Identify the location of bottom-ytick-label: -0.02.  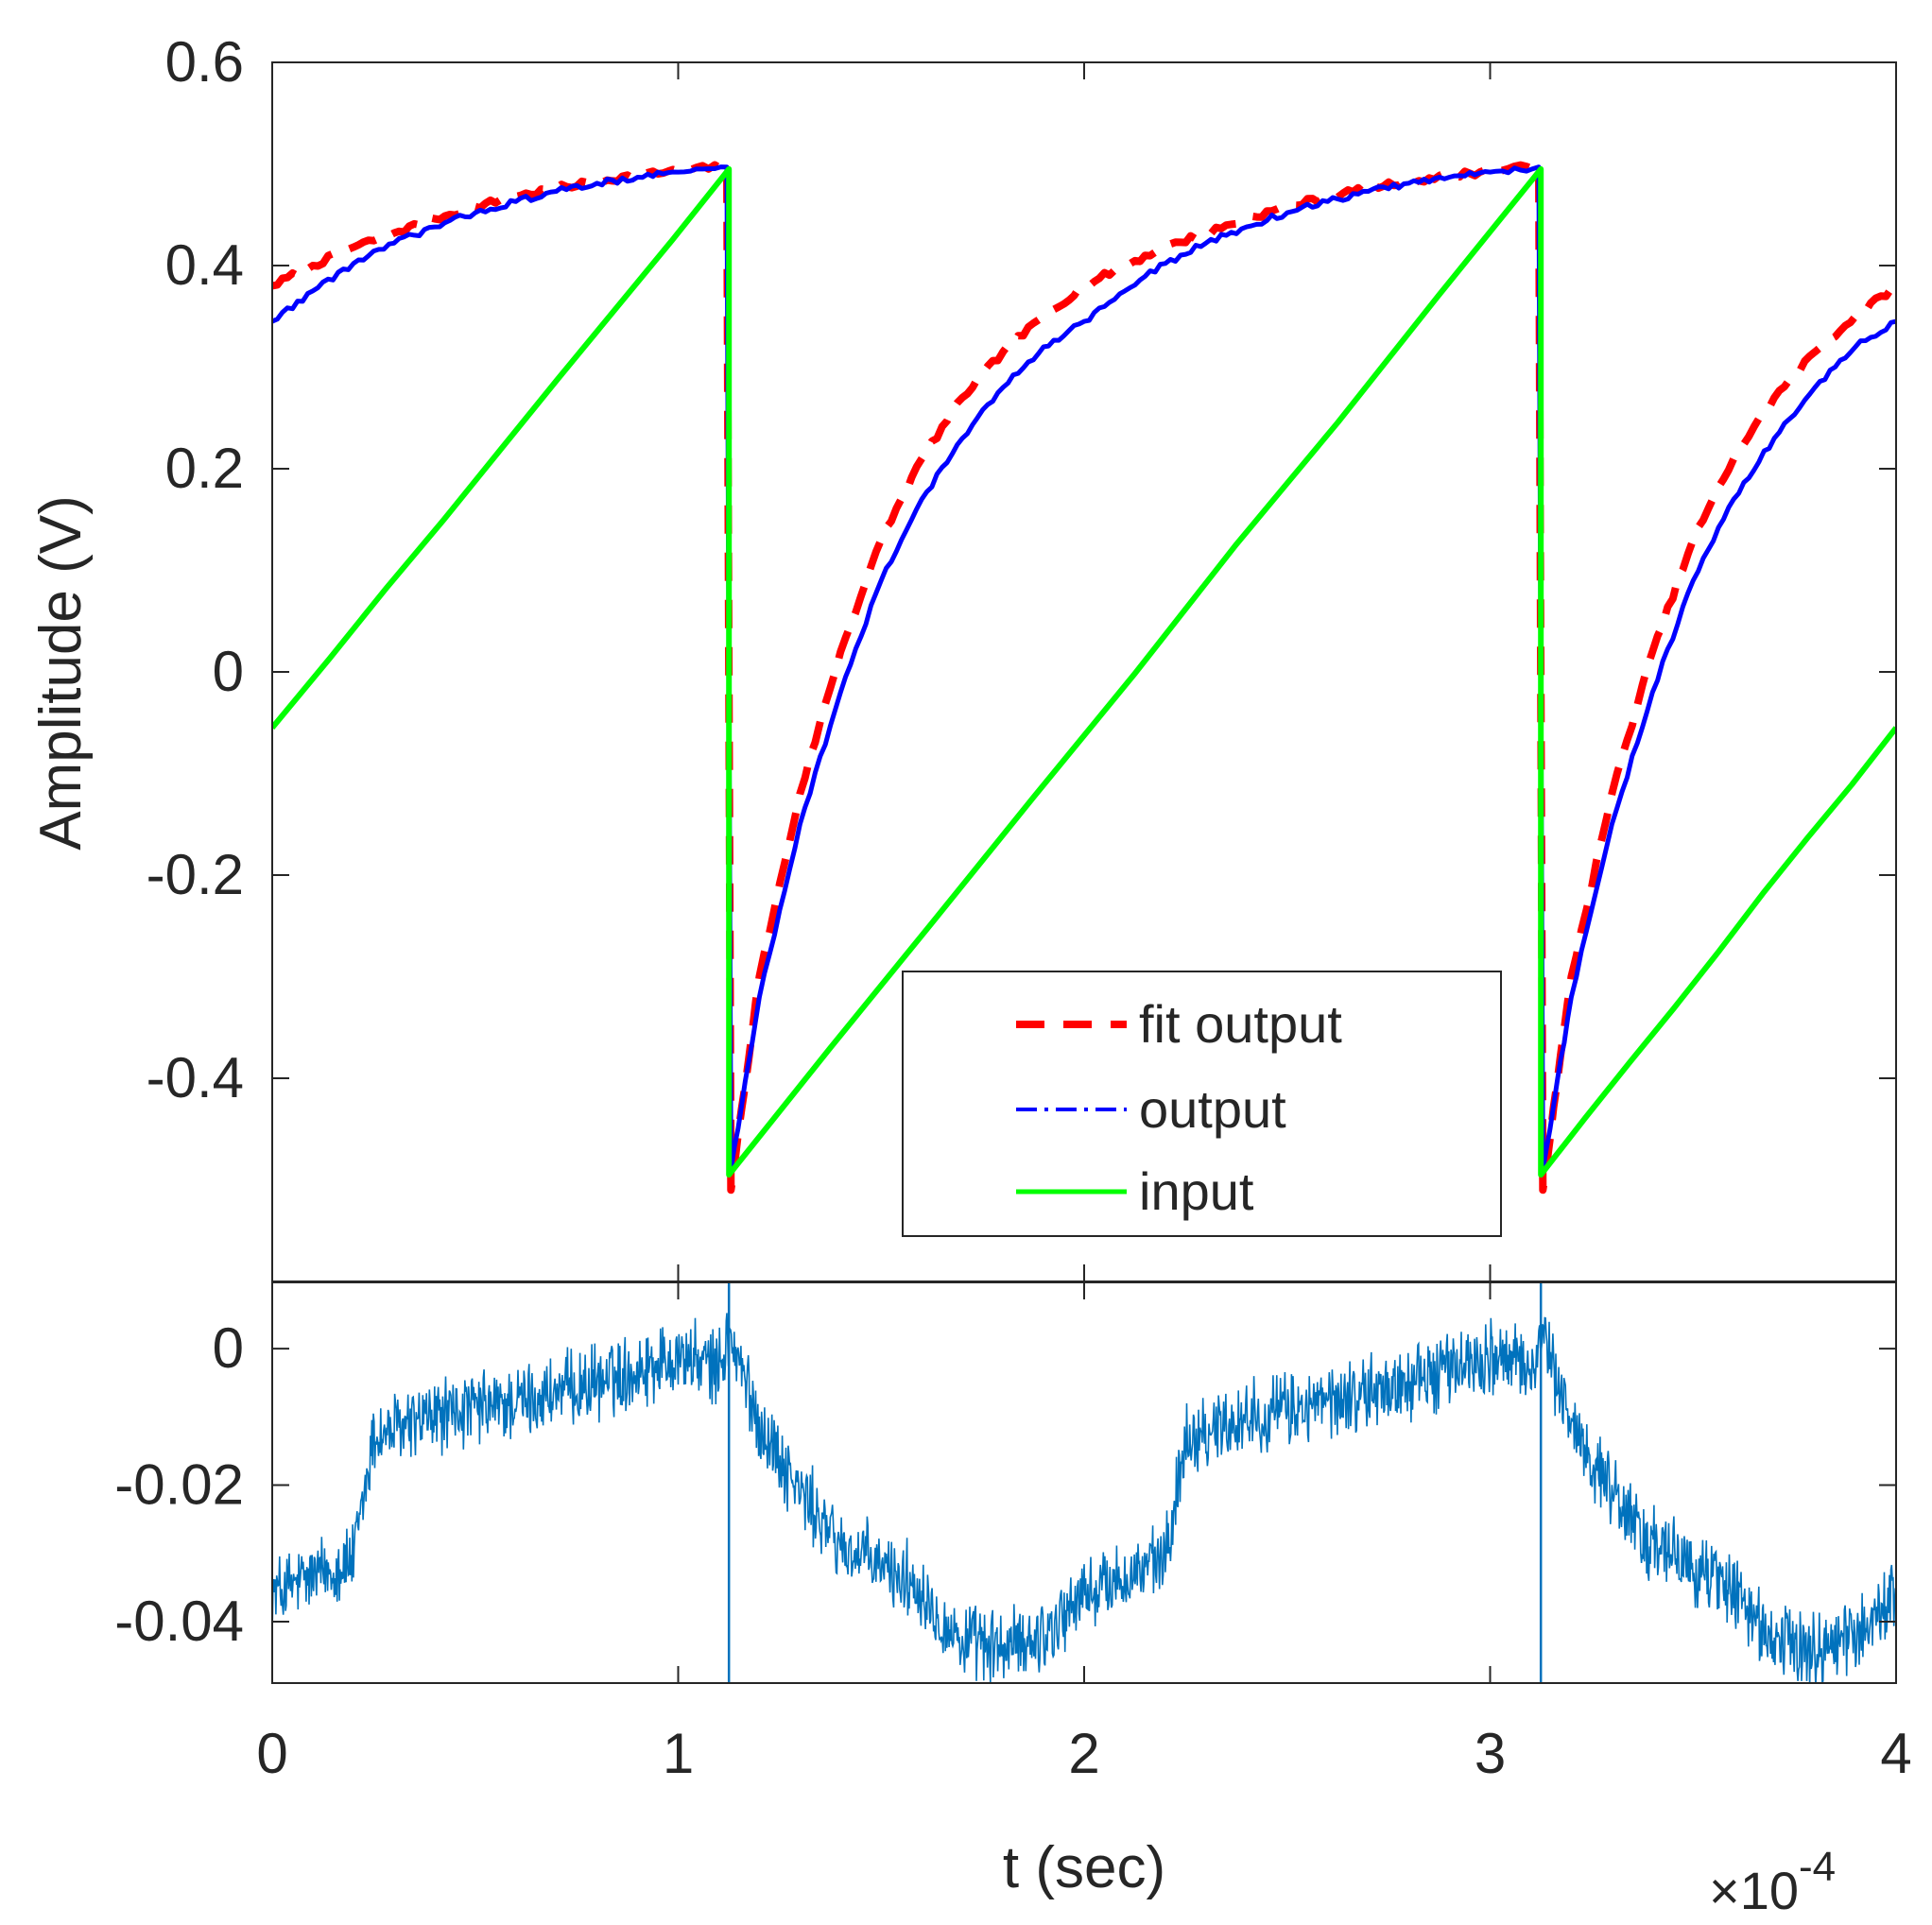
(179, 1485).